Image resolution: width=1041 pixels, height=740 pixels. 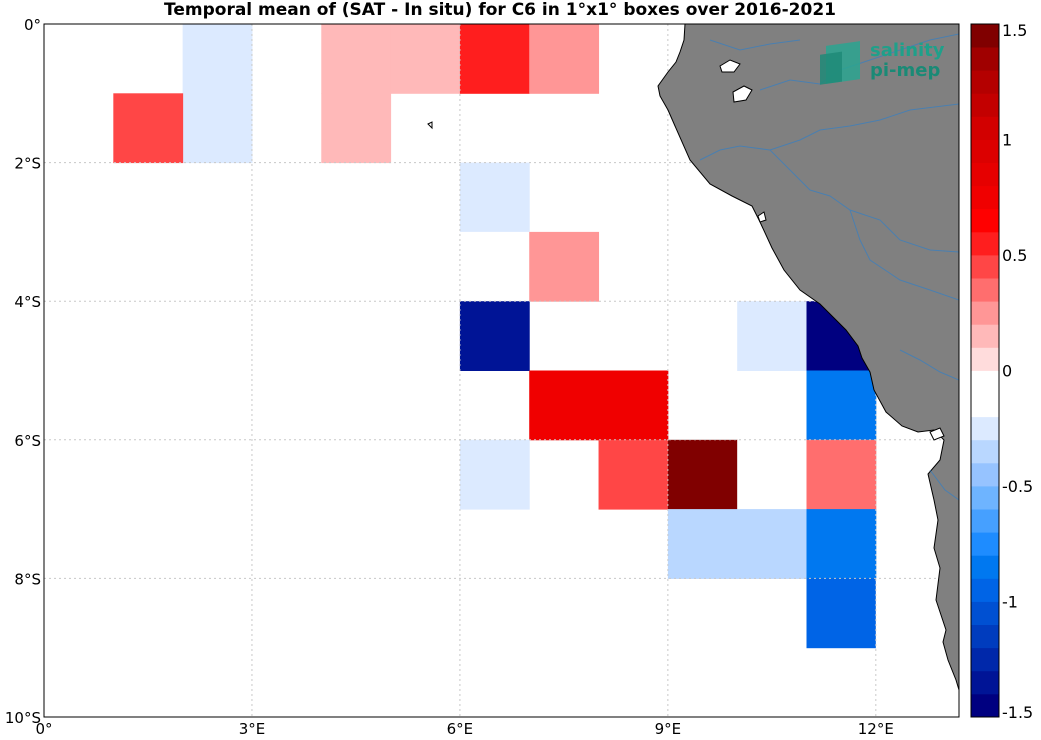 What do you see at coordinates (252, 729) in the screenshot?
I see `x-tick-label: 3°E` at bounding box center [252, 729].